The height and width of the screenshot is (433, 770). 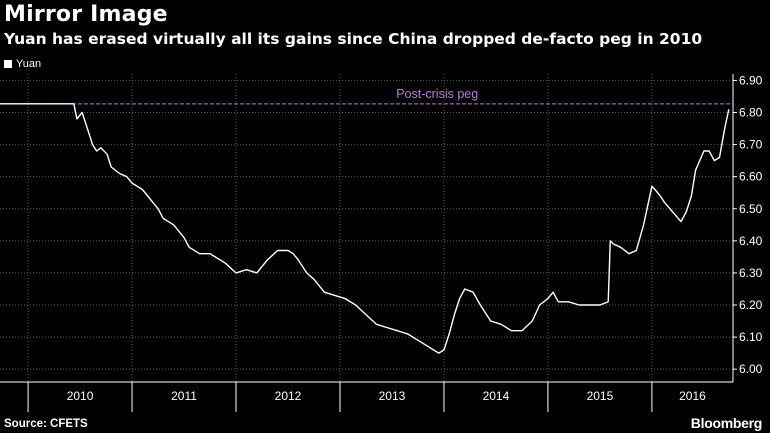 I want to click on legend: Yuan, so click(x=22, y=64).